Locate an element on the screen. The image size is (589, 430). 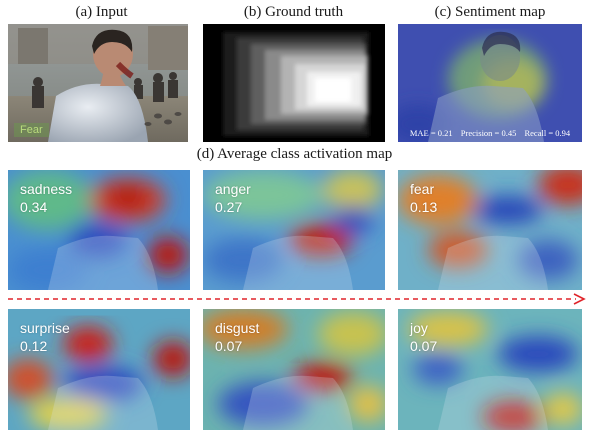
emotion-name: surprise is located at coordinates (45, 328).